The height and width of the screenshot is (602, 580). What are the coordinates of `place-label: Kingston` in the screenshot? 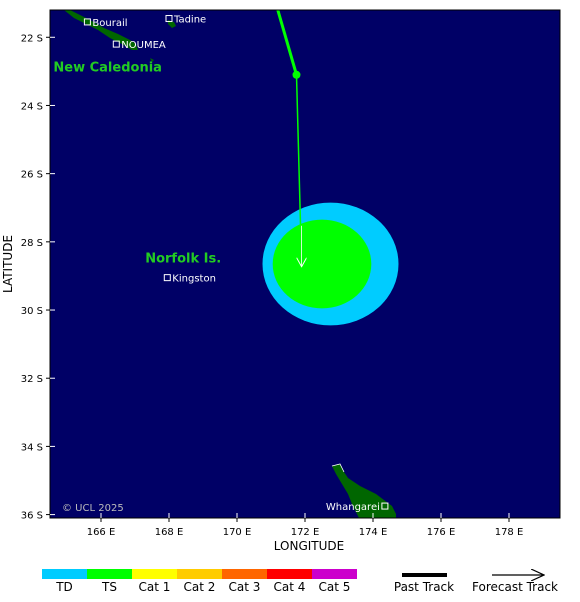 It's located at (194, 279).